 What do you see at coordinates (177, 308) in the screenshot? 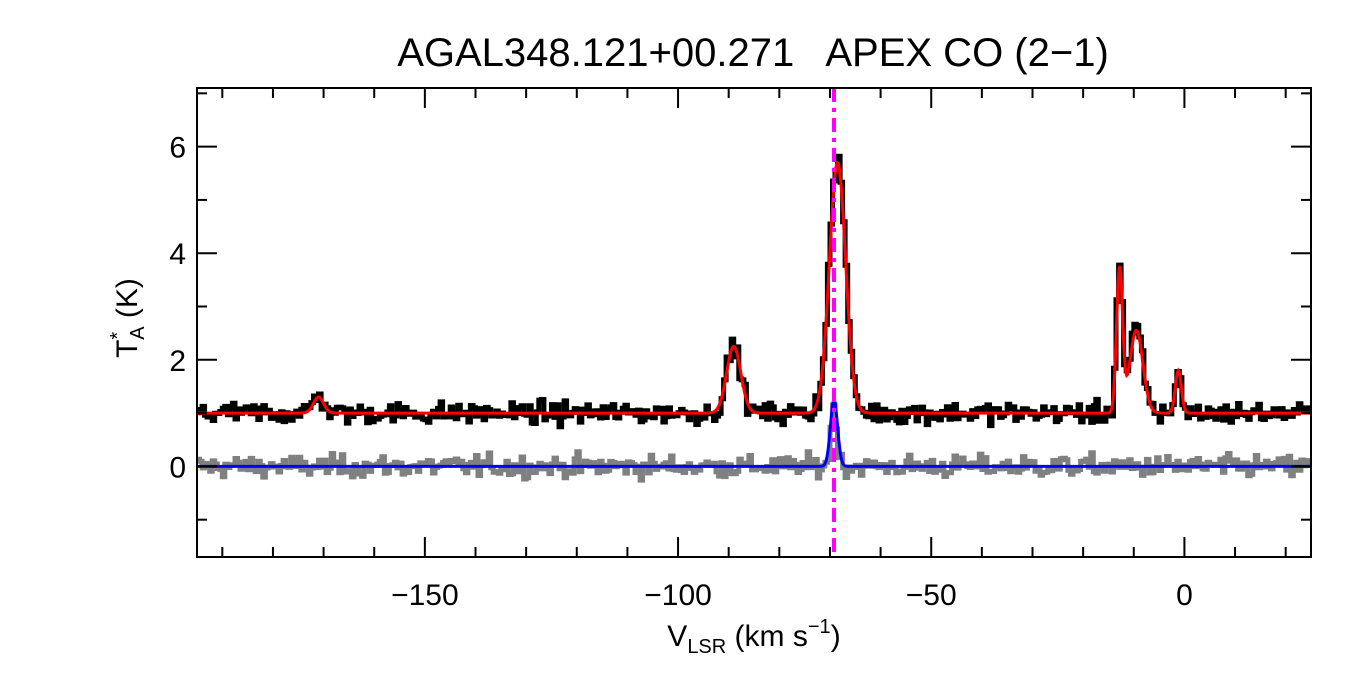
I see `y-tick-labels: 0 2 4 6` at bounding box center [177, 308].